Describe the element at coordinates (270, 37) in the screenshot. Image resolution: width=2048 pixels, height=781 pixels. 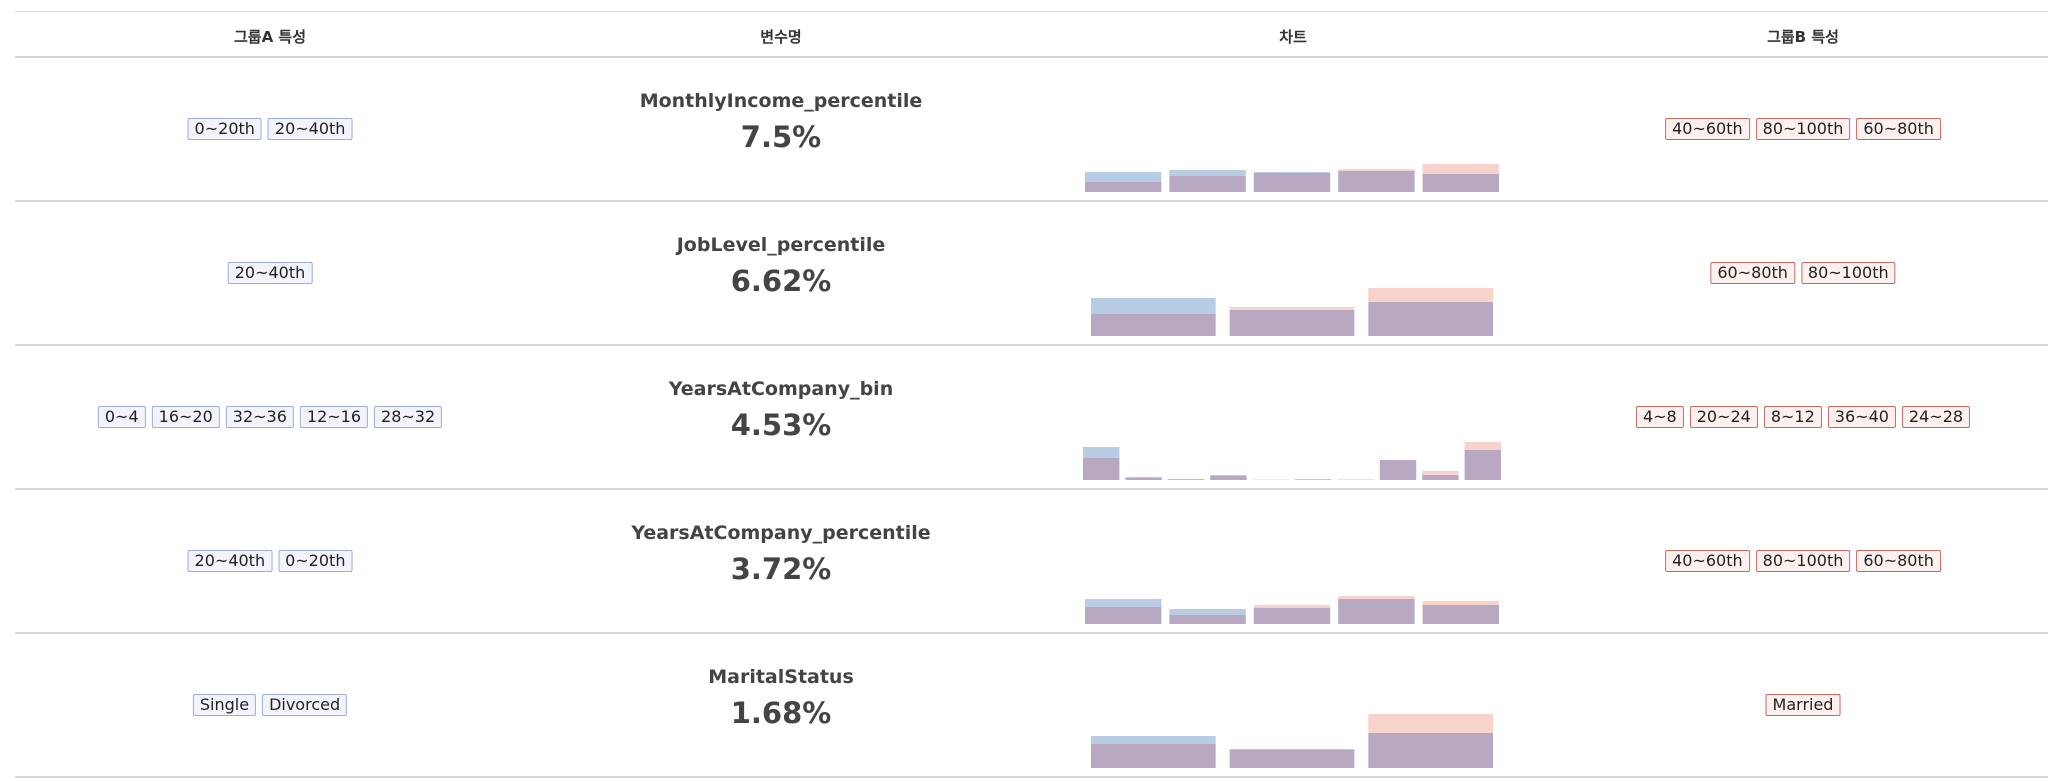
I see `header-group-a: 그룹A 특성` at that location.